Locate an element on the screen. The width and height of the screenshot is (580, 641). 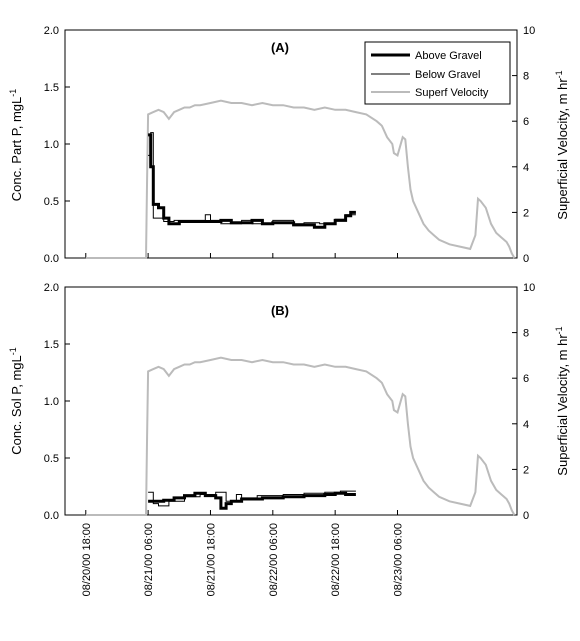
legend-label-above-gravel: Above Gravel is located at coordinates (448, 56).